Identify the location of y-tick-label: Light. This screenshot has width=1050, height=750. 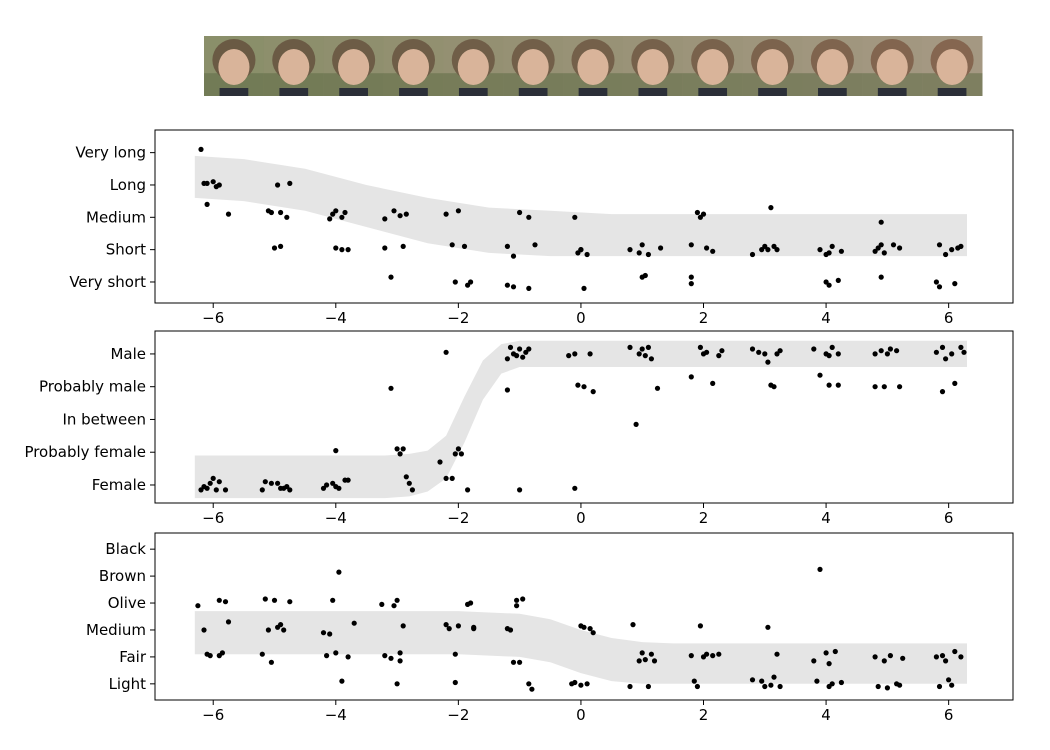
(128, 684).